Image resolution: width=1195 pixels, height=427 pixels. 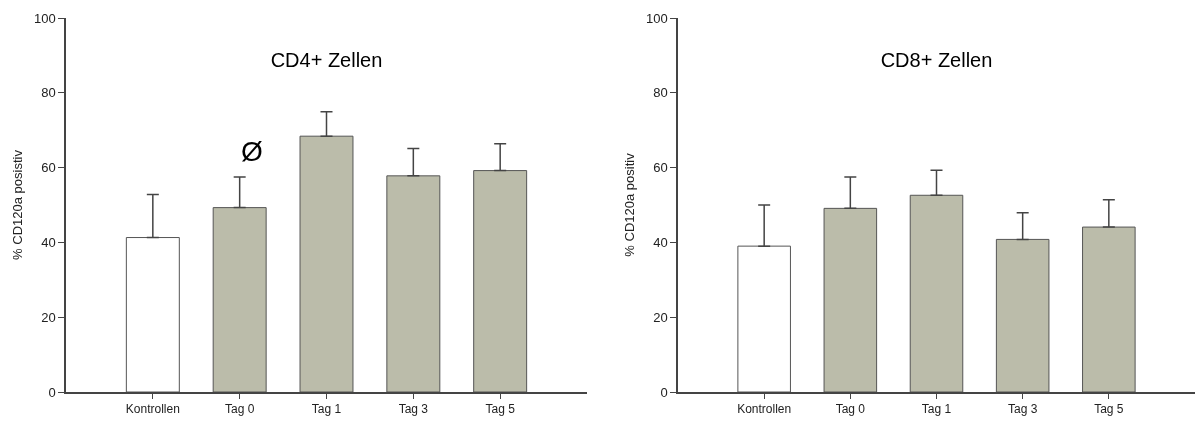 What do you see at coordinates (18, 204) in the screenshot?
I see `y-axis-title: % CD120a posistiv` at bounding box center [18, 204].